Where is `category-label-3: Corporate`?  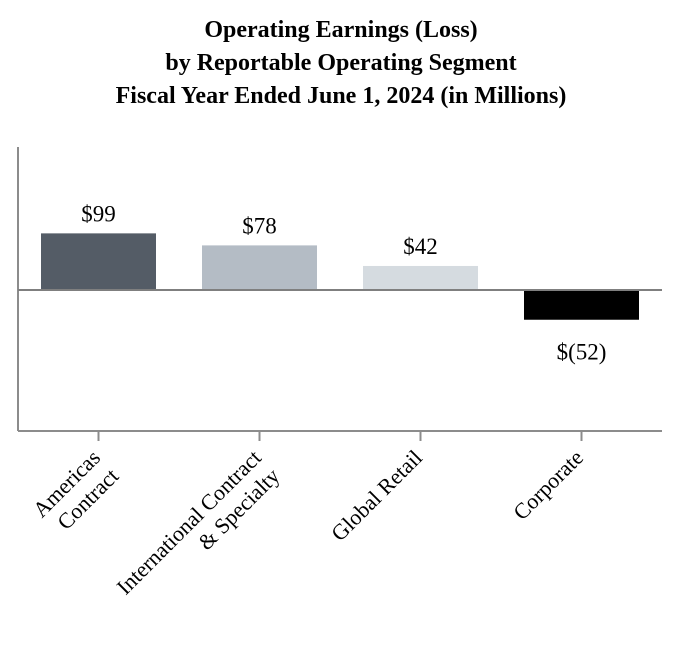
category-label-3: Corporate is located at coordinates (548, 485).